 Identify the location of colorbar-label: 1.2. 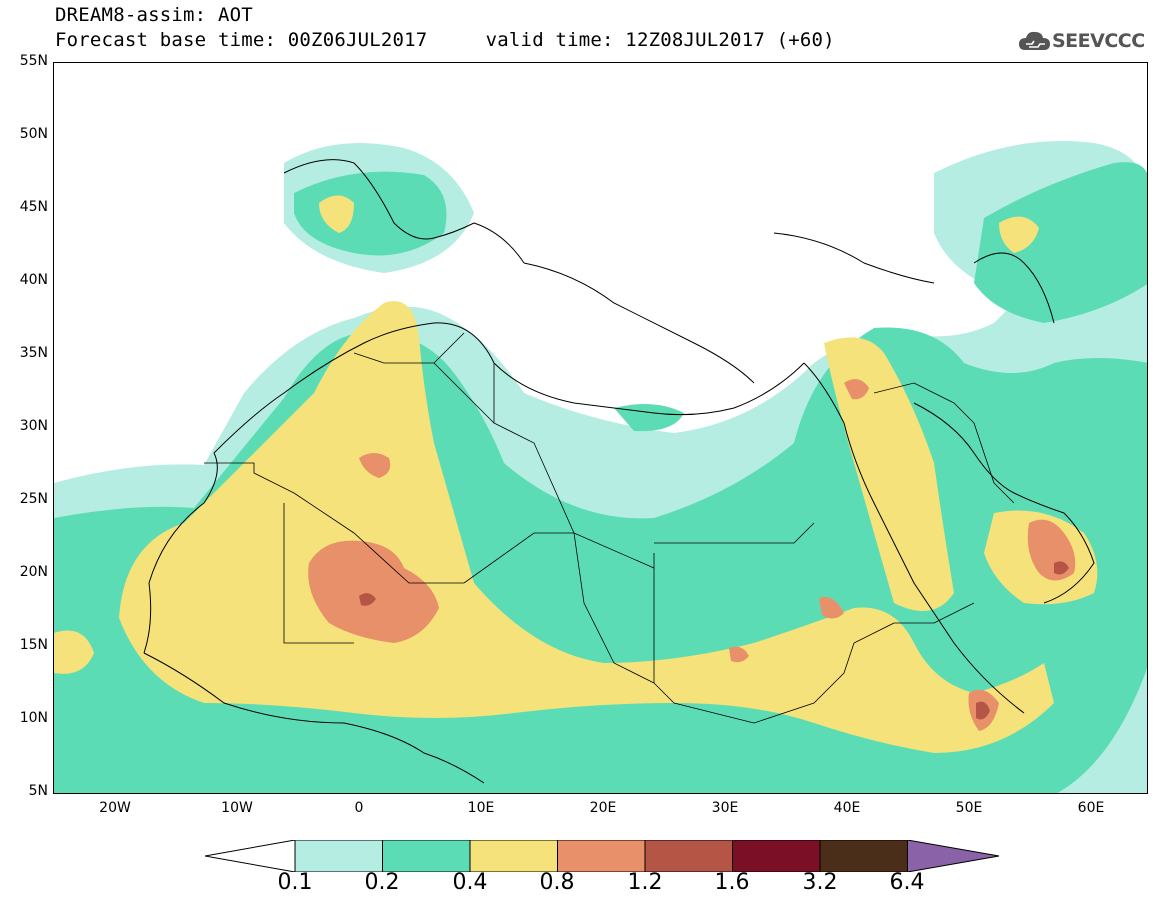
(645, 882).